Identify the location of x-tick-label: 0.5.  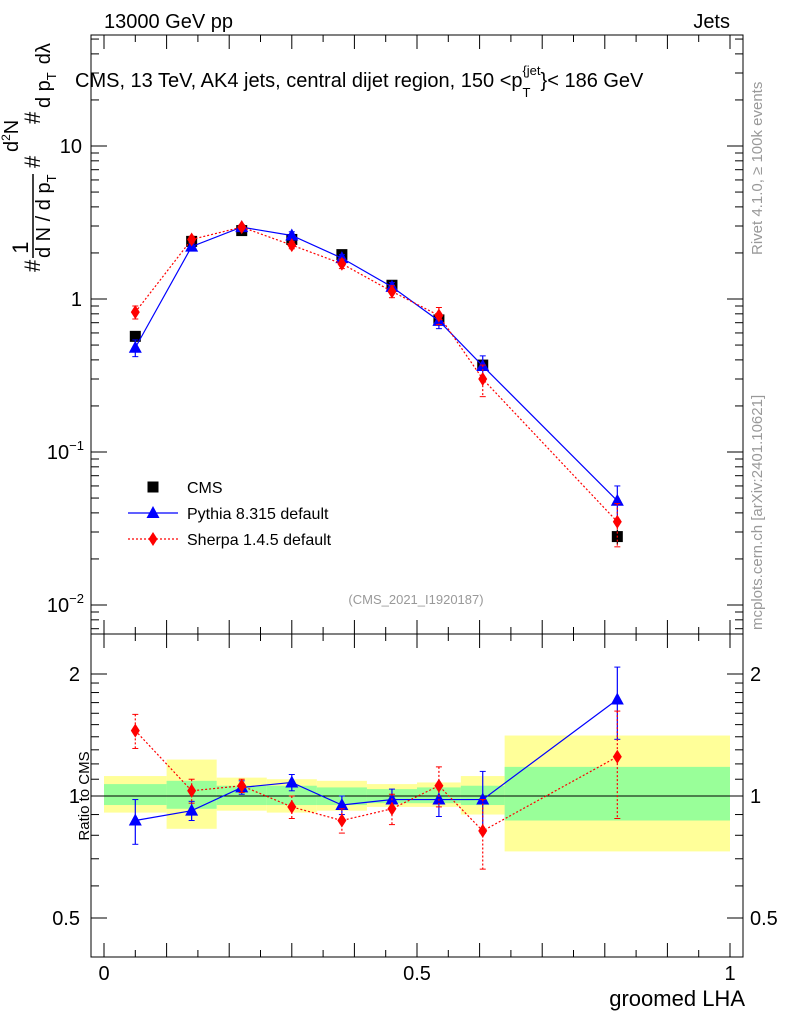
(417, 974).